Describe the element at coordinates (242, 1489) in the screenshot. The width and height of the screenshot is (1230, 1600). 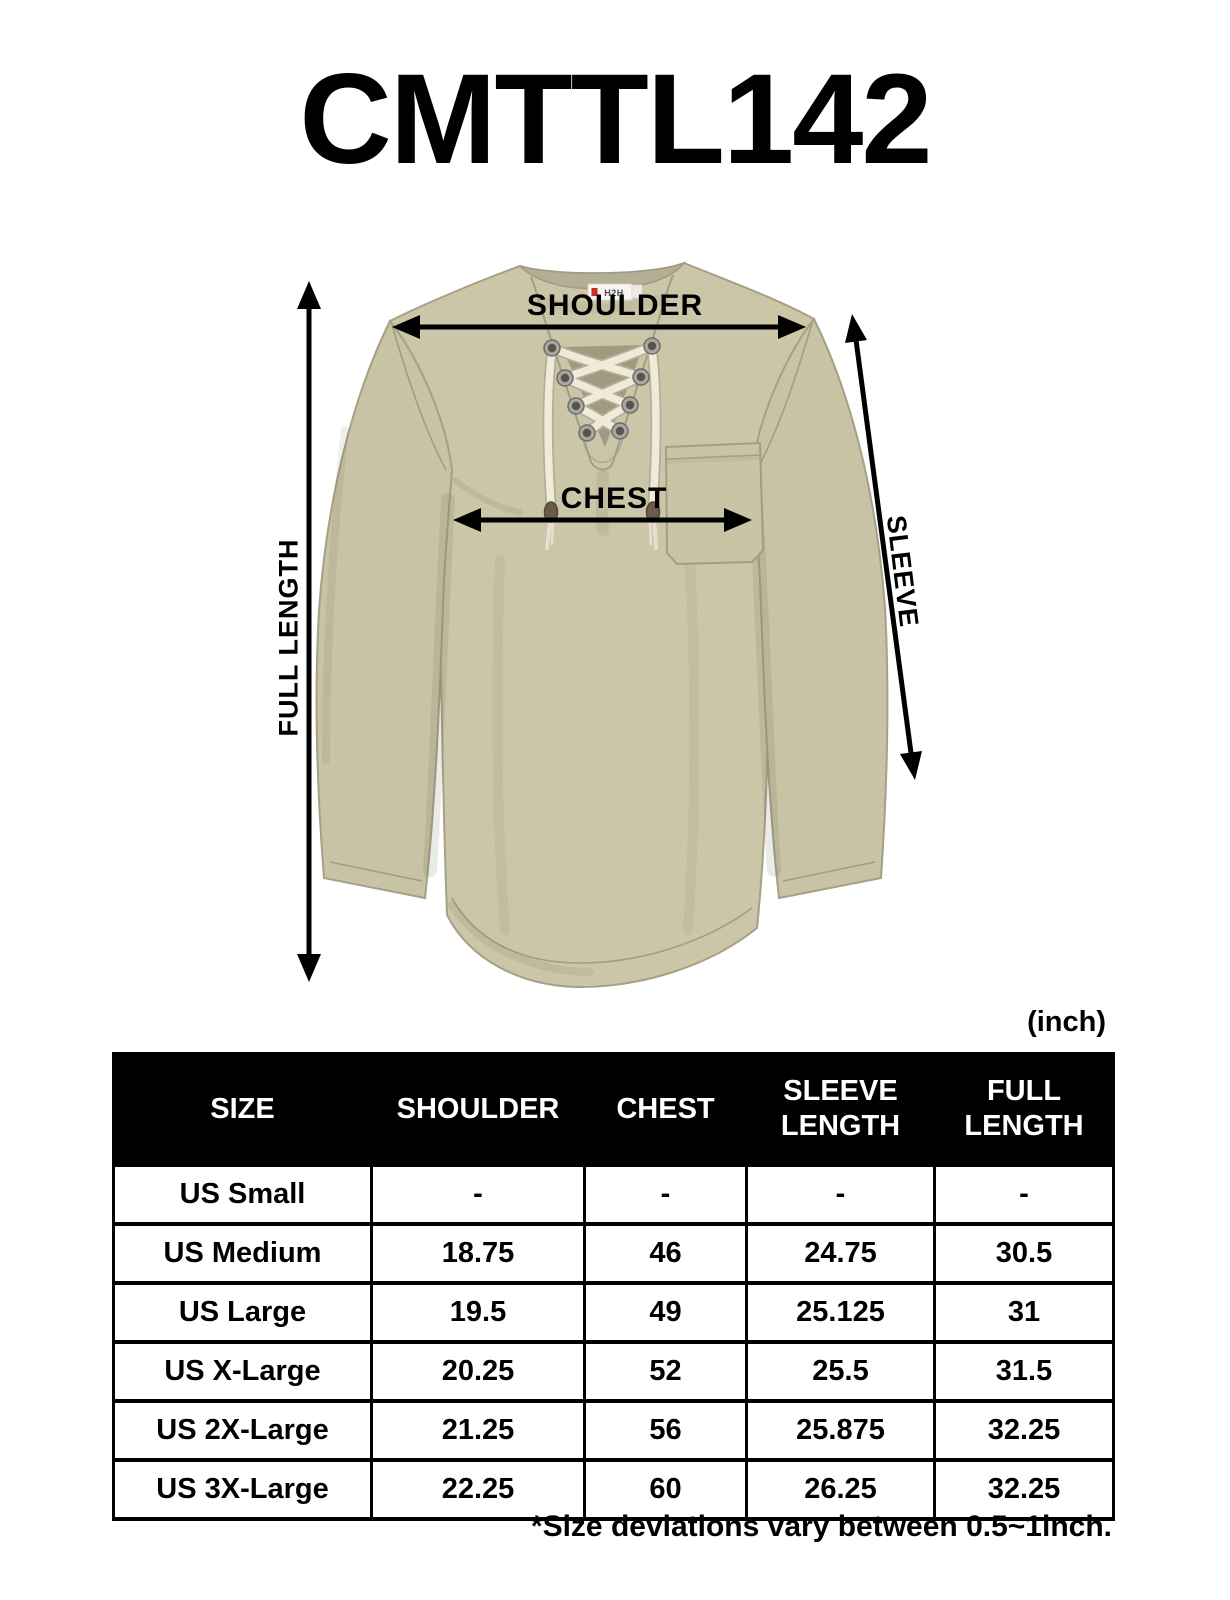
I see `size-cell: US 3X-Large` at that location.